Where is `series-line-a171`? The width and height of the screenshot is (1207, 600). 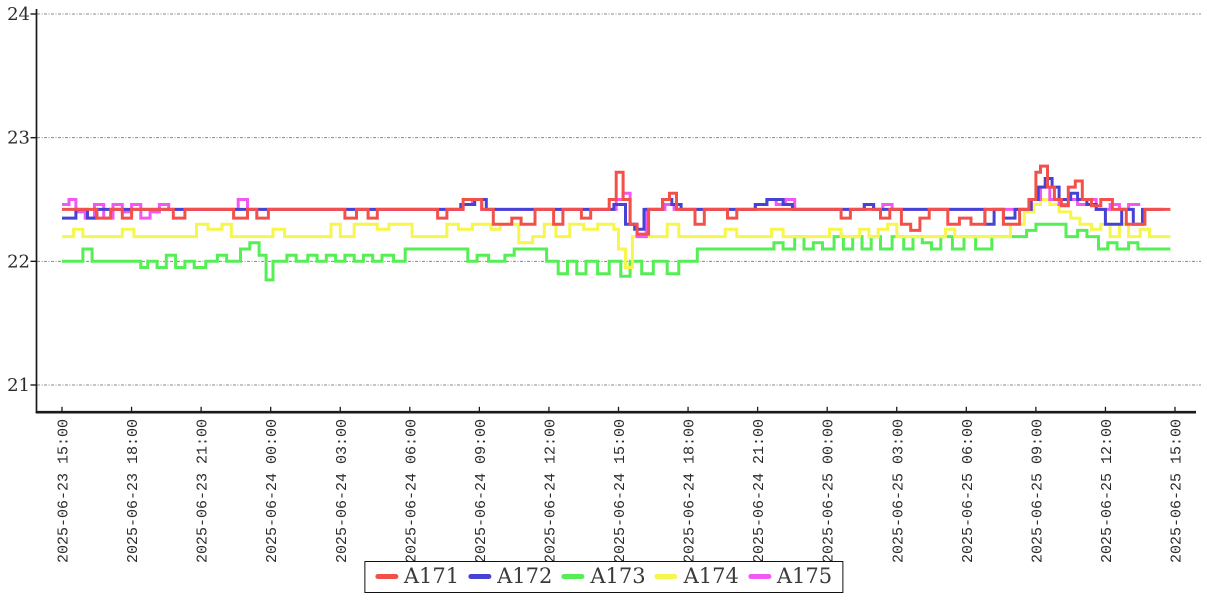
series-line-a171 is located at coordinates (616, 200).